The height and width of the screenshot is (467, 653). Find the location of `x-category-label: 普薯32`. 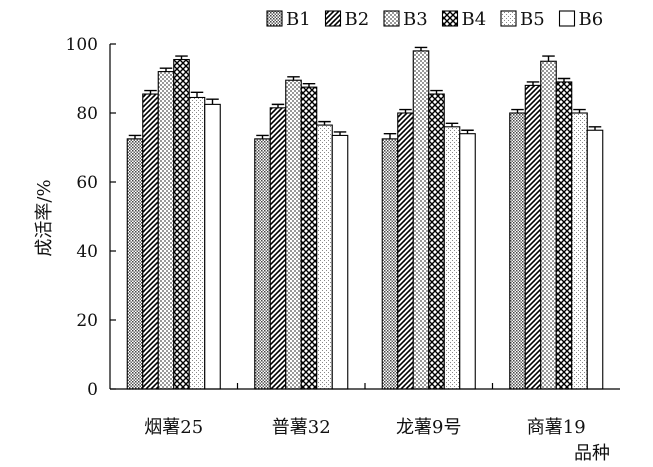

x-category-label: 普薯32 is located at coordinates (301, 427).